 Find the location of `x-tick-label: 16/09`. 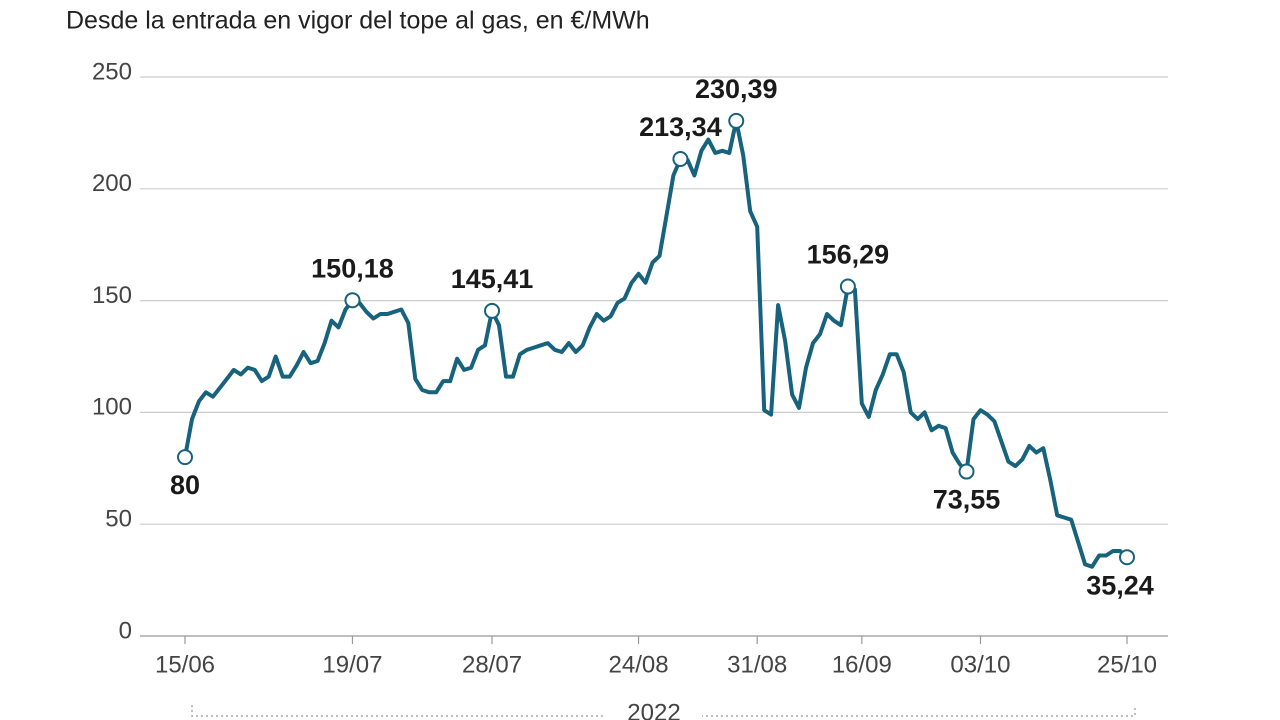

x-tick-label: 16/09 is located at coordinates (862, 664).